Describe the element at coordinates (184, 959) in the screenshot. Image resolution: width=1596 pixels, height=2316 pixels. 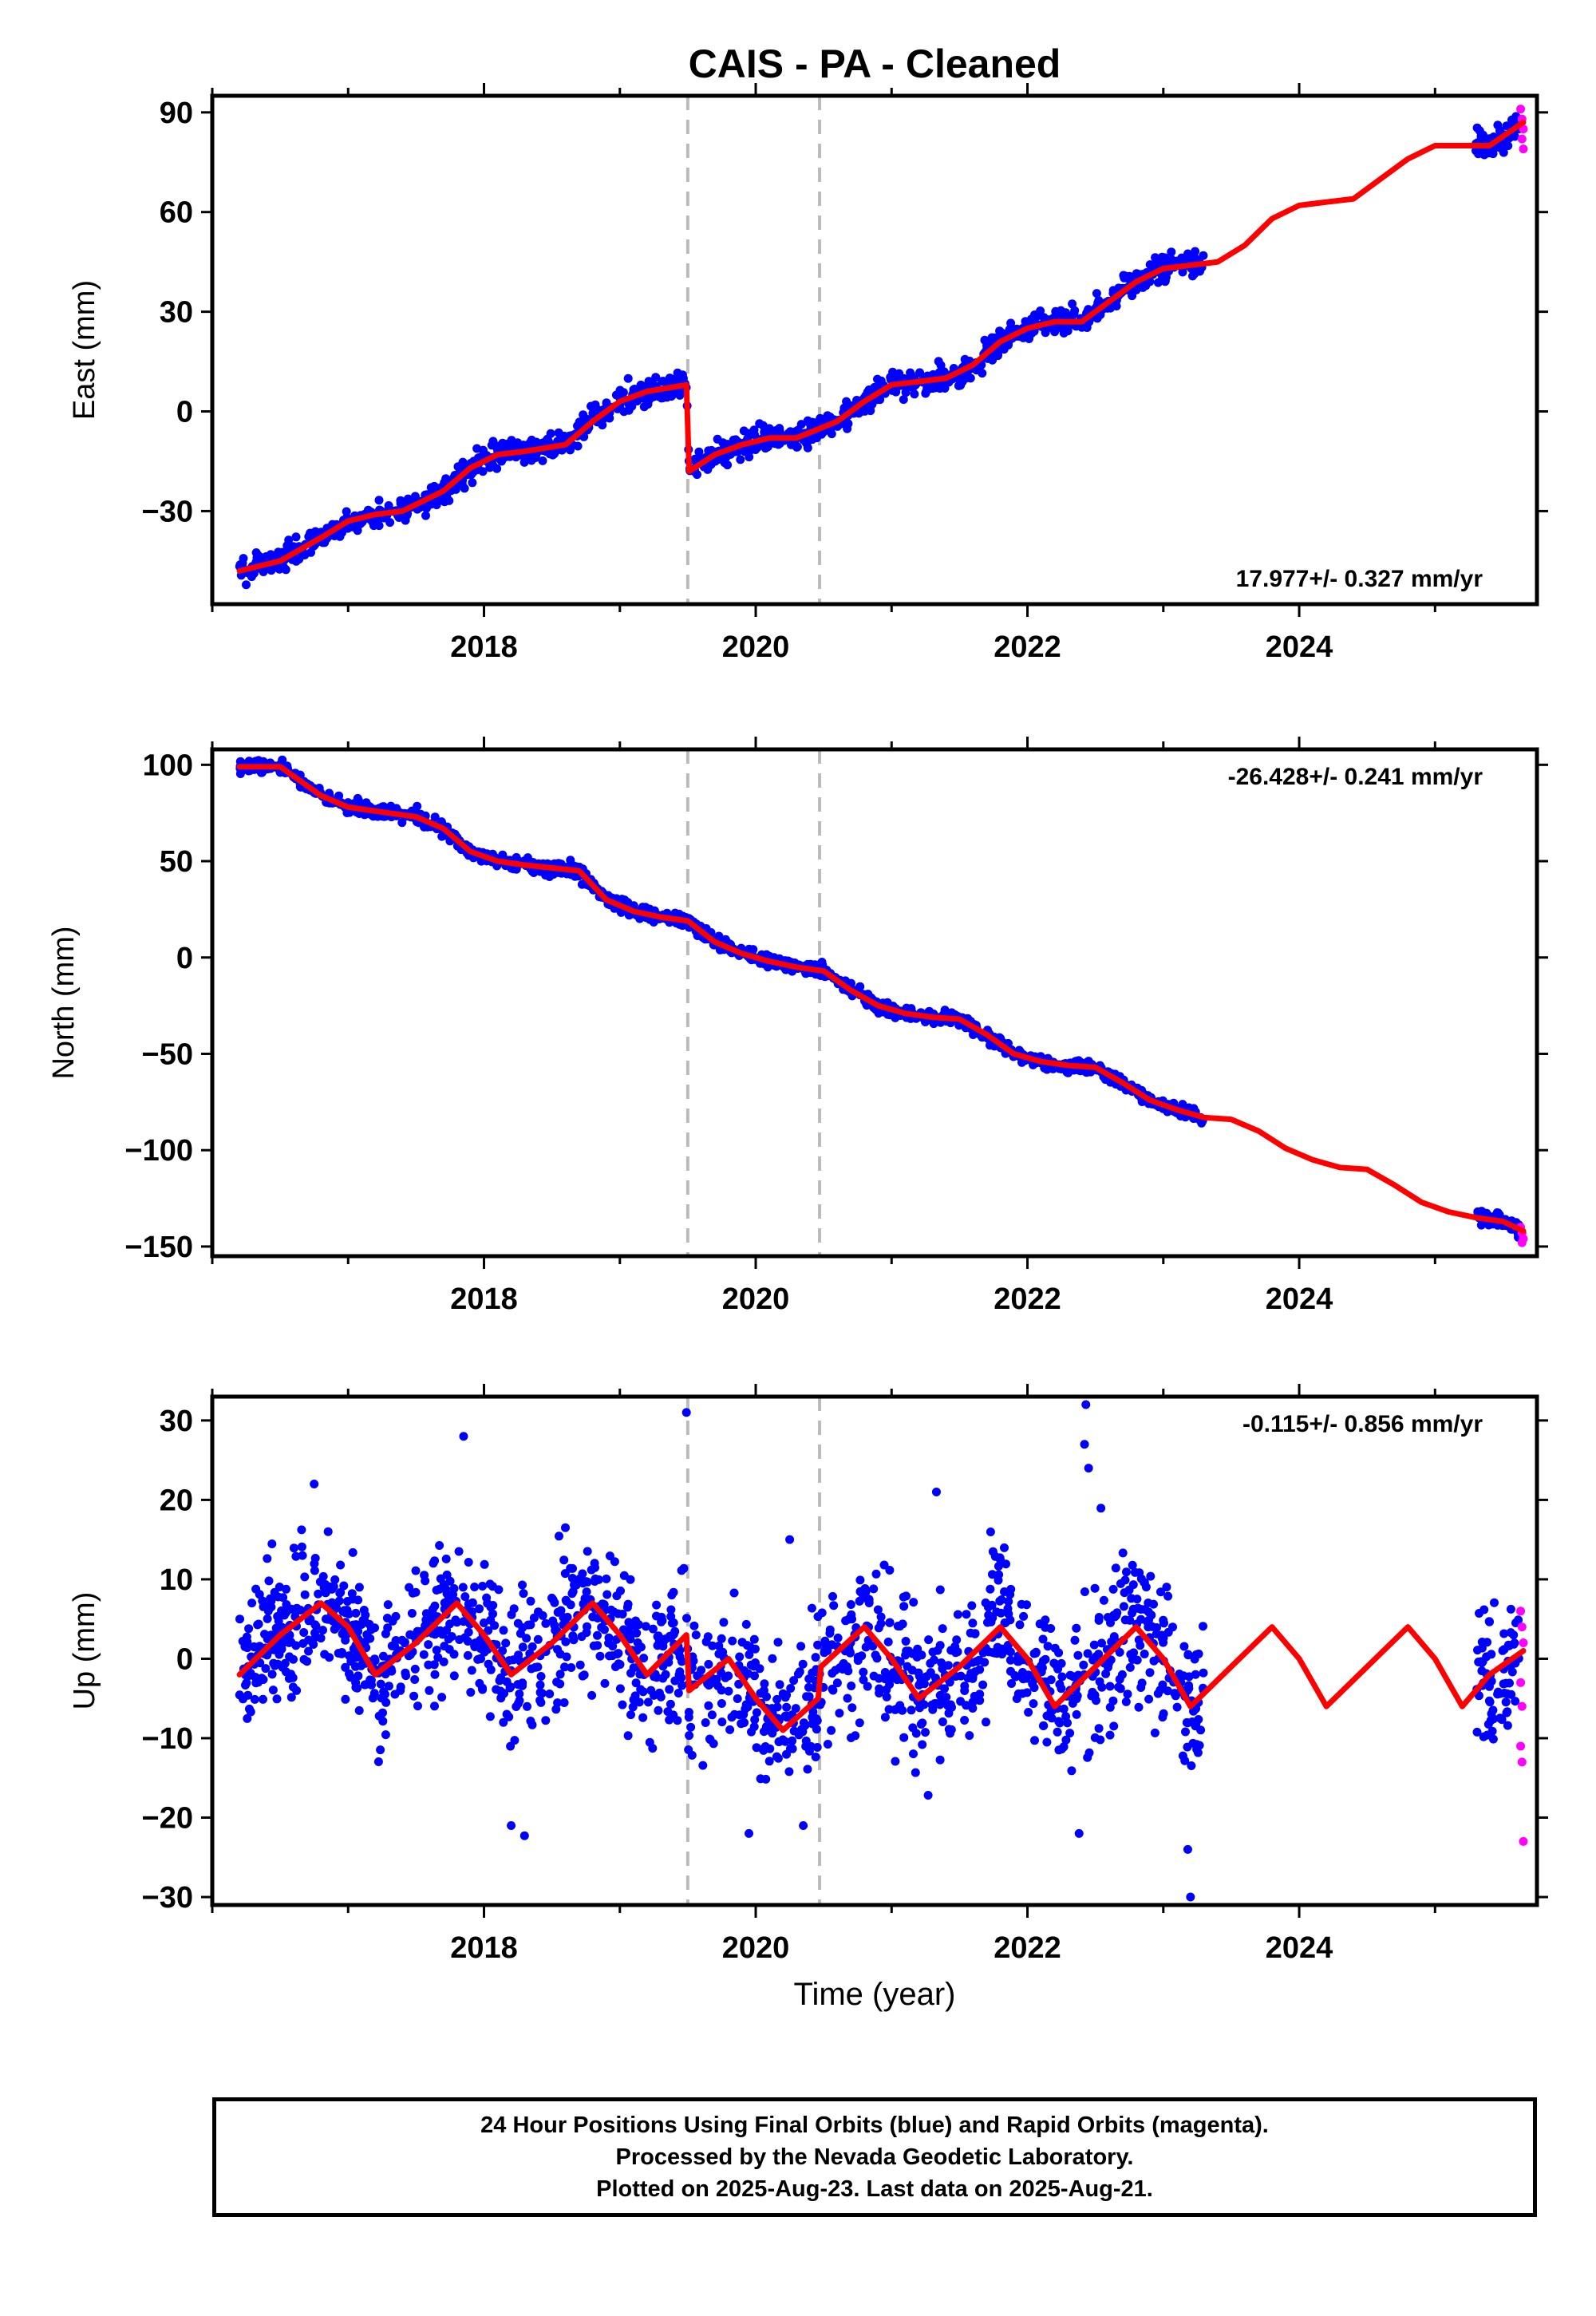
I see `y-tick-label: 0` at that location.